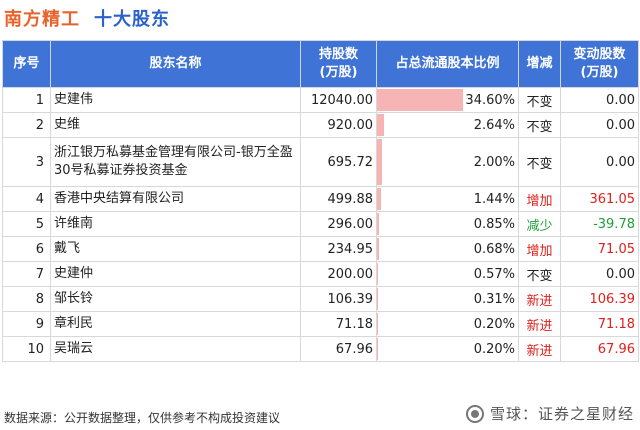 Image resolution: width=640 pixels, height=430 pixels. Describe the element at coordinates (338, 324) in the screenshot. I see `shares-held: 71.18` at that location.